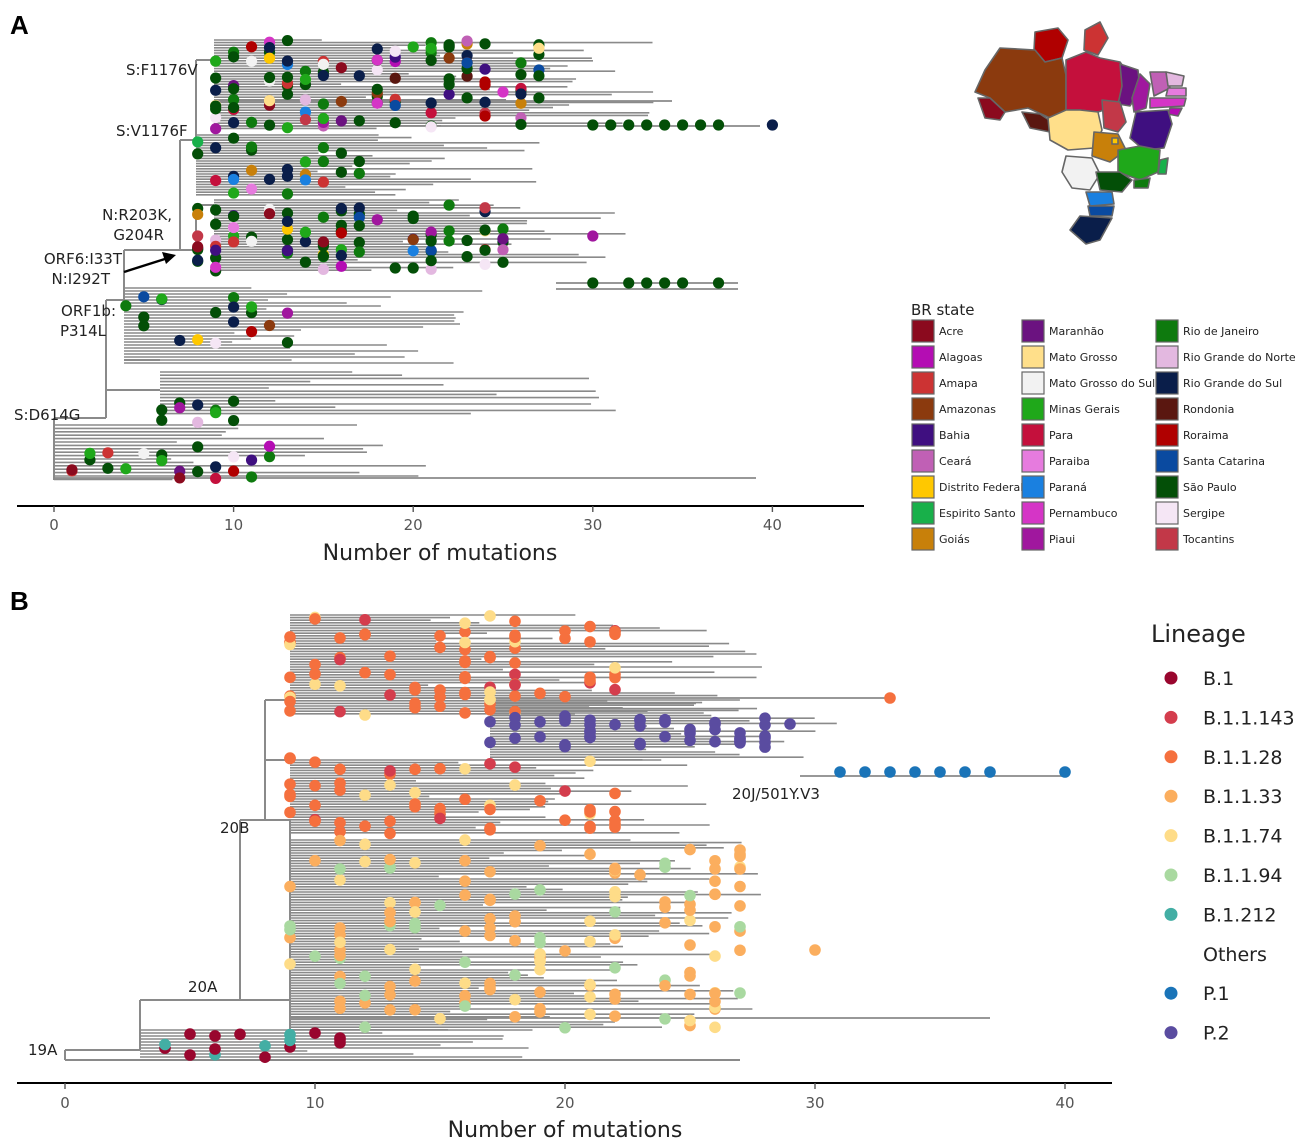 This screenshot has height=1140, width=1300. Describe the element at coordinates (415, 520) in the screenshot. I see `x-ticks-a: 0 10 20 30 40` at that location.